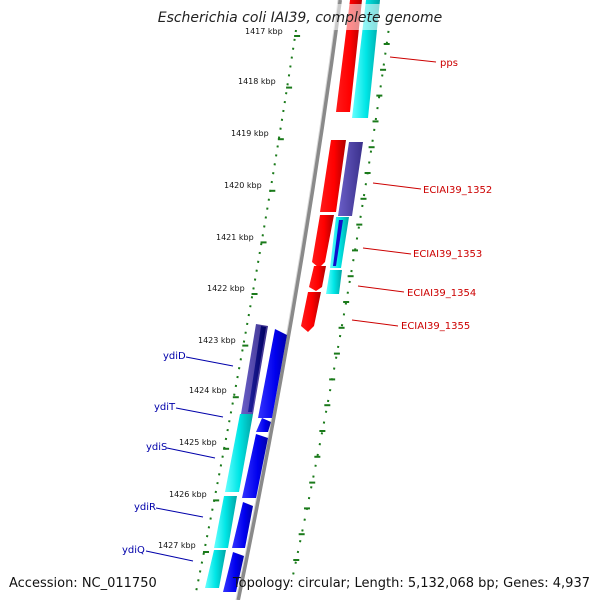 This screenshot has height=605, width=600. I want to click on map-title: Escherichia coli IAI39, complete genome, so click(300, 18).